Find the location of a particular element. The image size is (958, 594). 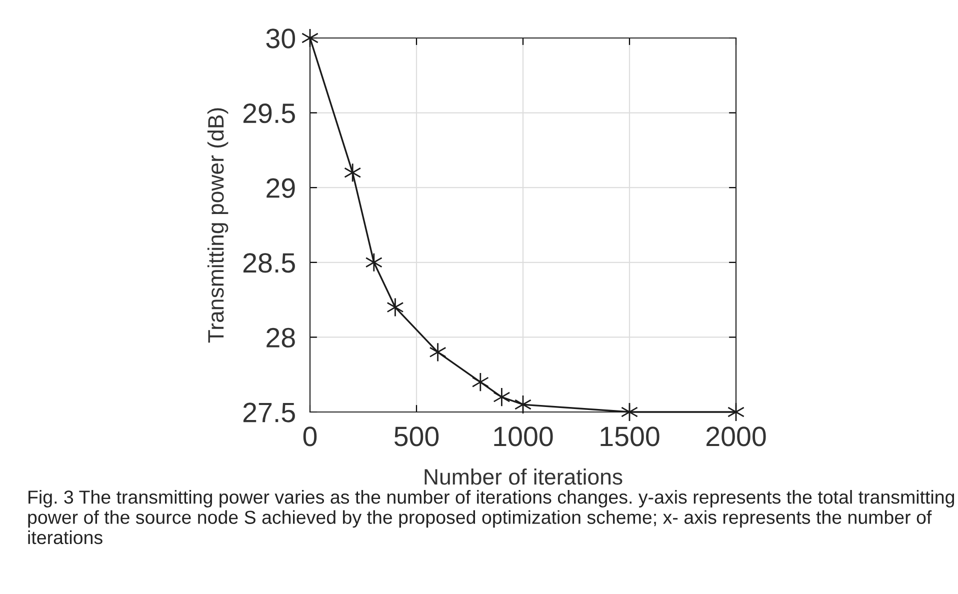

y-tick-label: 28 is located at coordinates (280, 338).